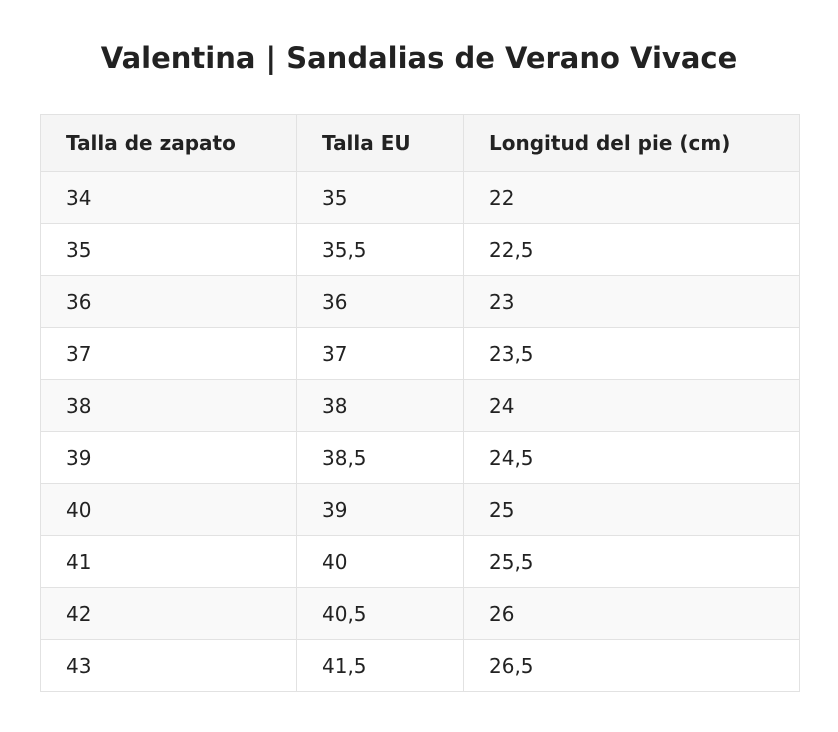  Describe the element at coordinates (380, 613) in the screenshot. I see `table-cell: 40,5` at that location.